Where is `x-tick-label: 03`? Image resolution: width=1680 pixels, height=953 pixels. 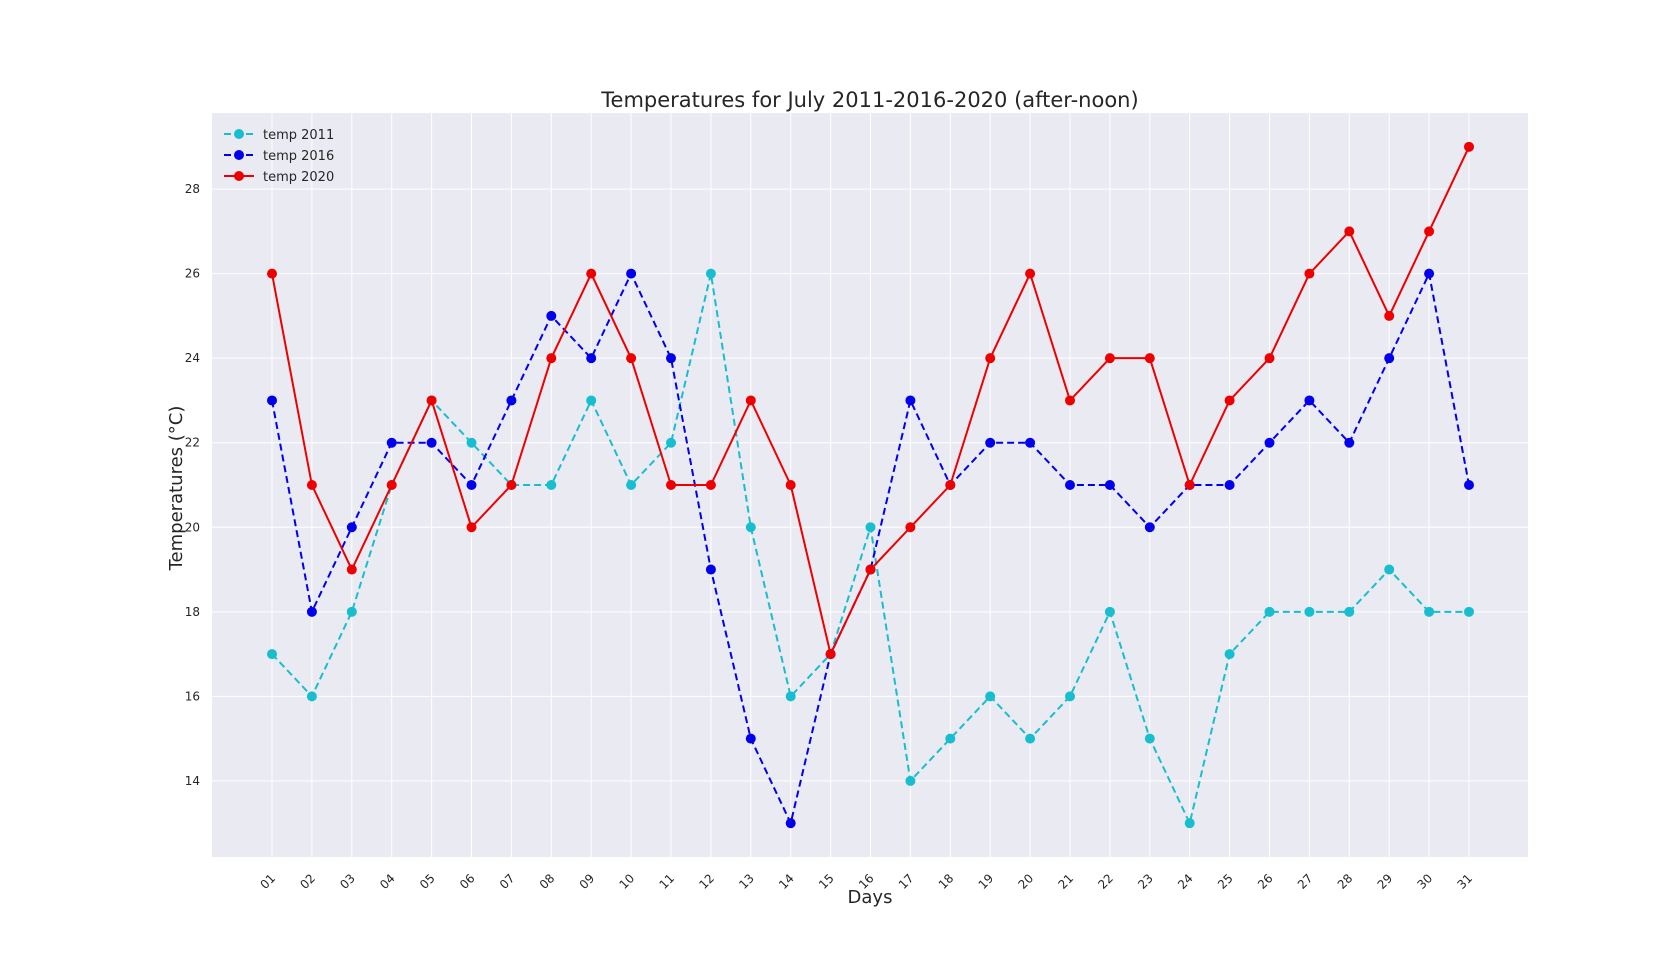 x-tick-label: 03 is located at coordinates (347, 881).